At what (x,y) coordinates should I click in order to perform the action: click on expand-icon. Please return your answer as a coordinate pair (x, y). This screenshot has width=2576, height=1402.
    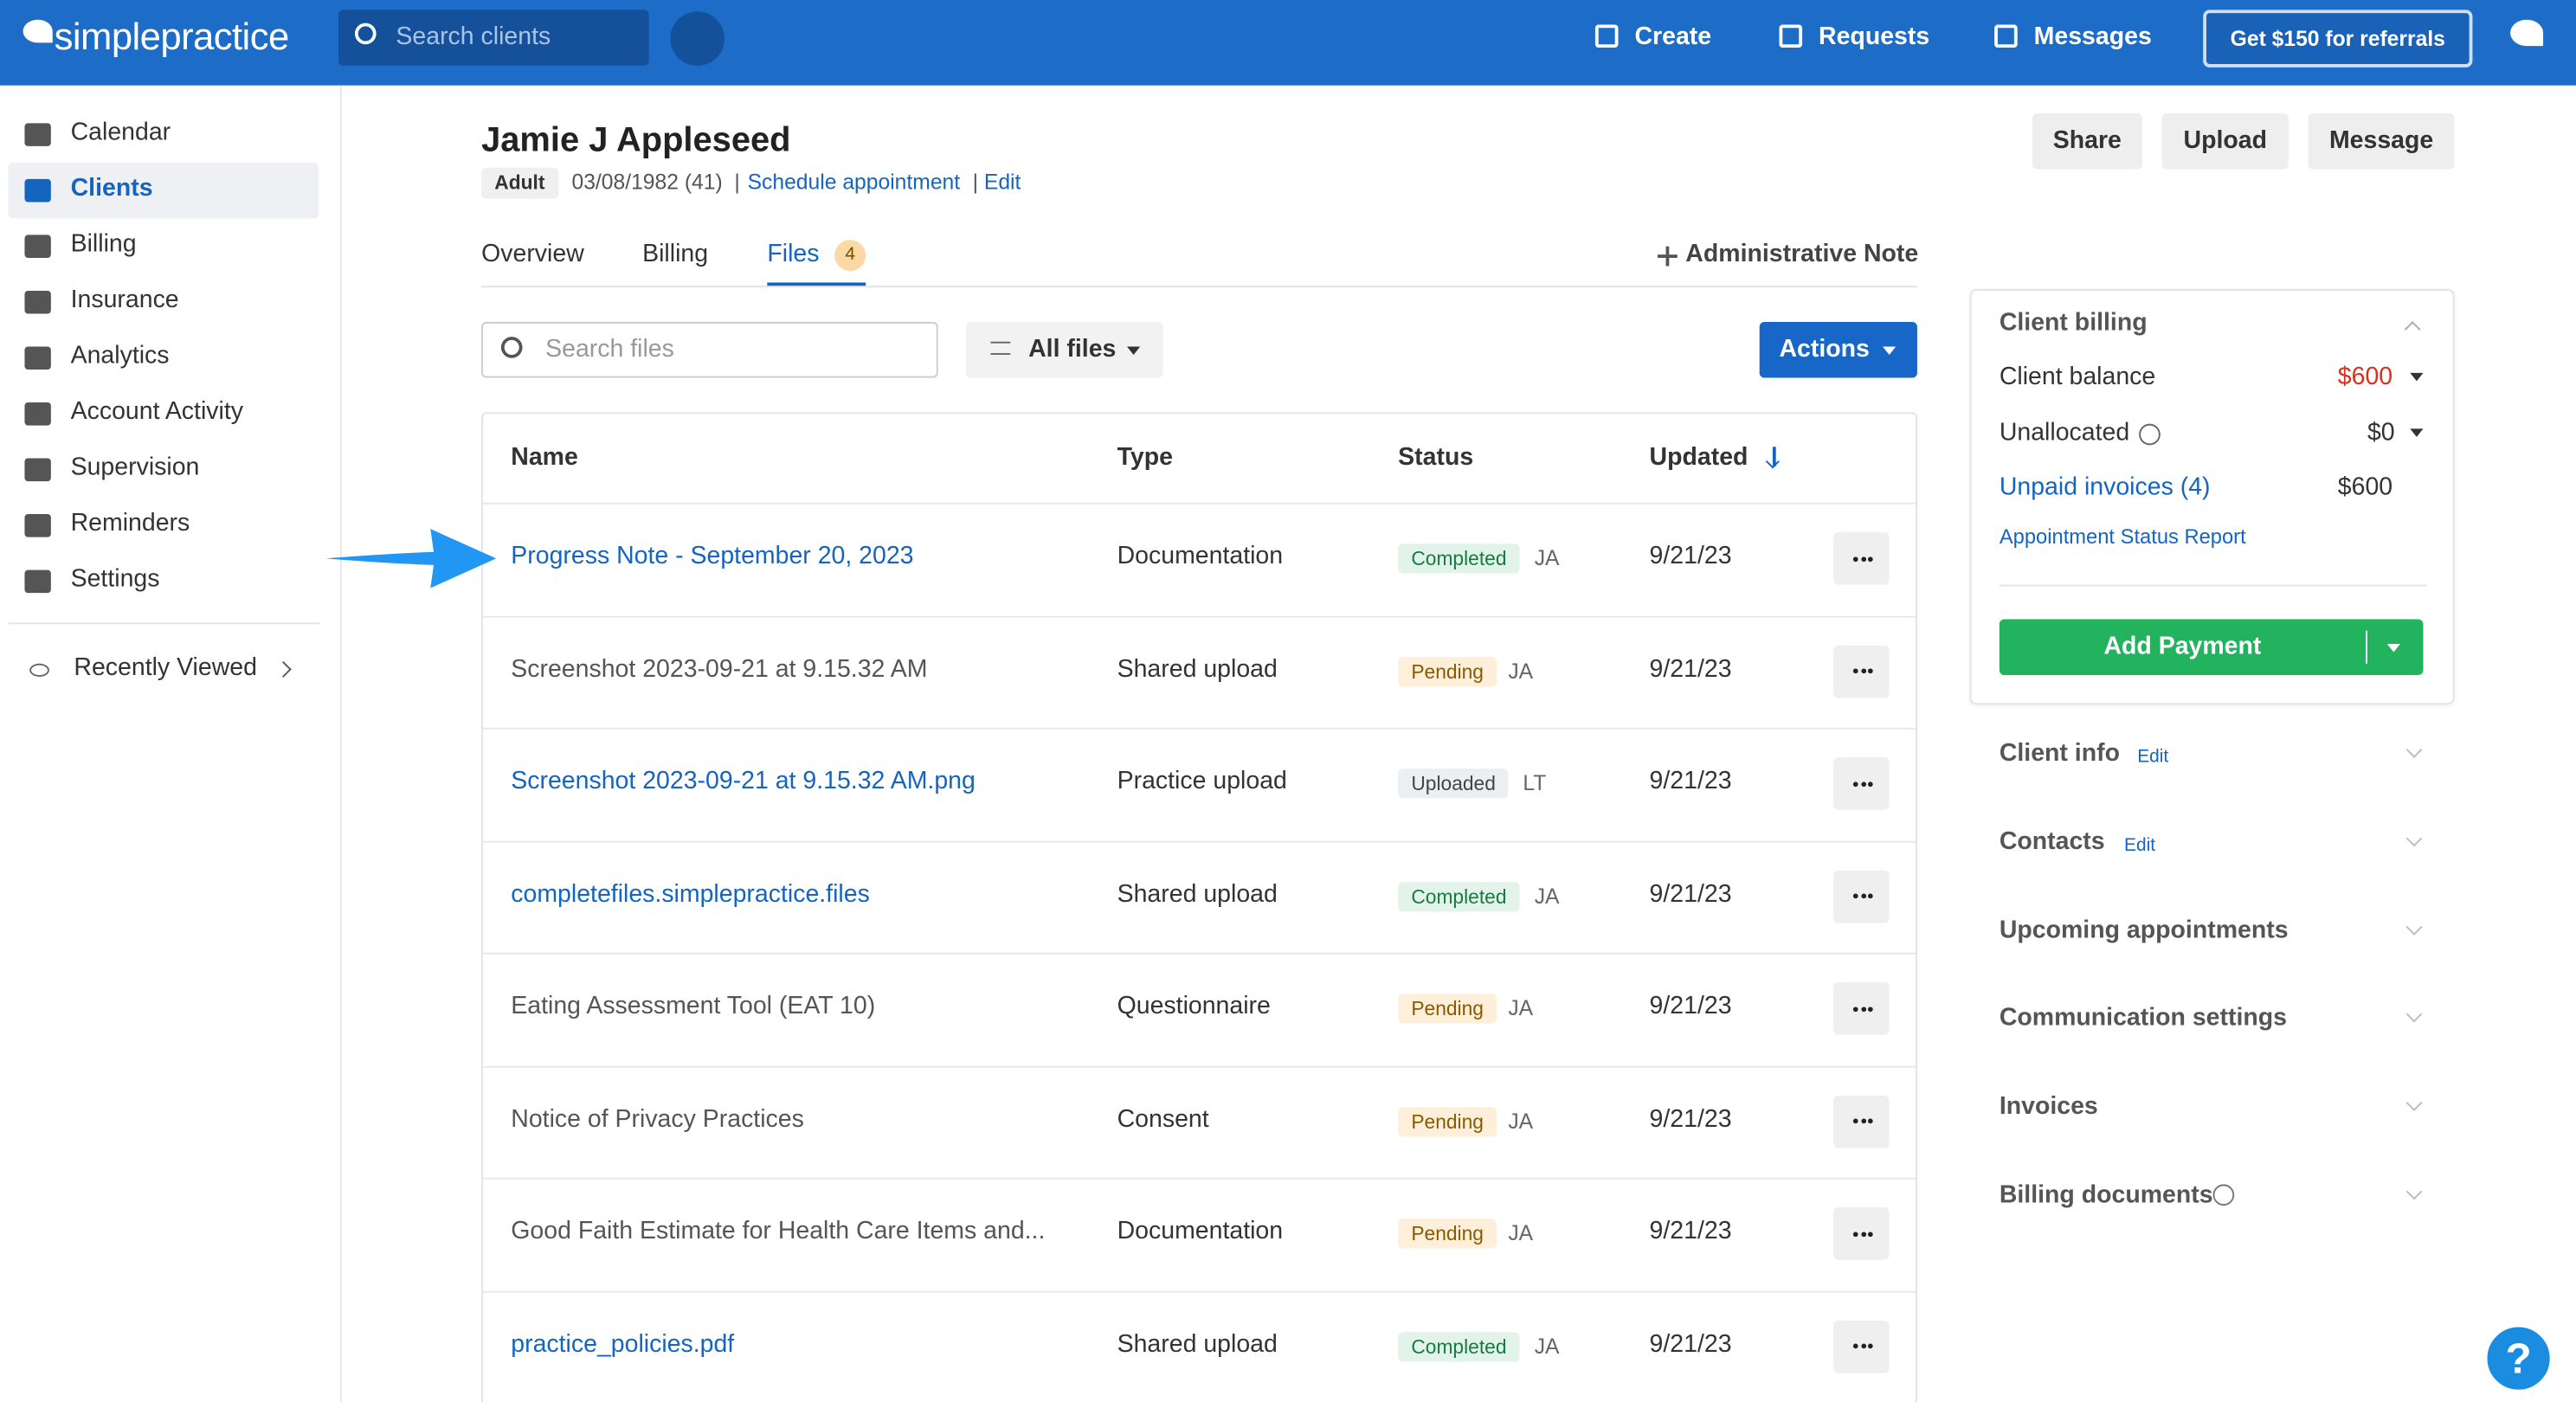
    Looking at the image, I should click on (2414, 1192).